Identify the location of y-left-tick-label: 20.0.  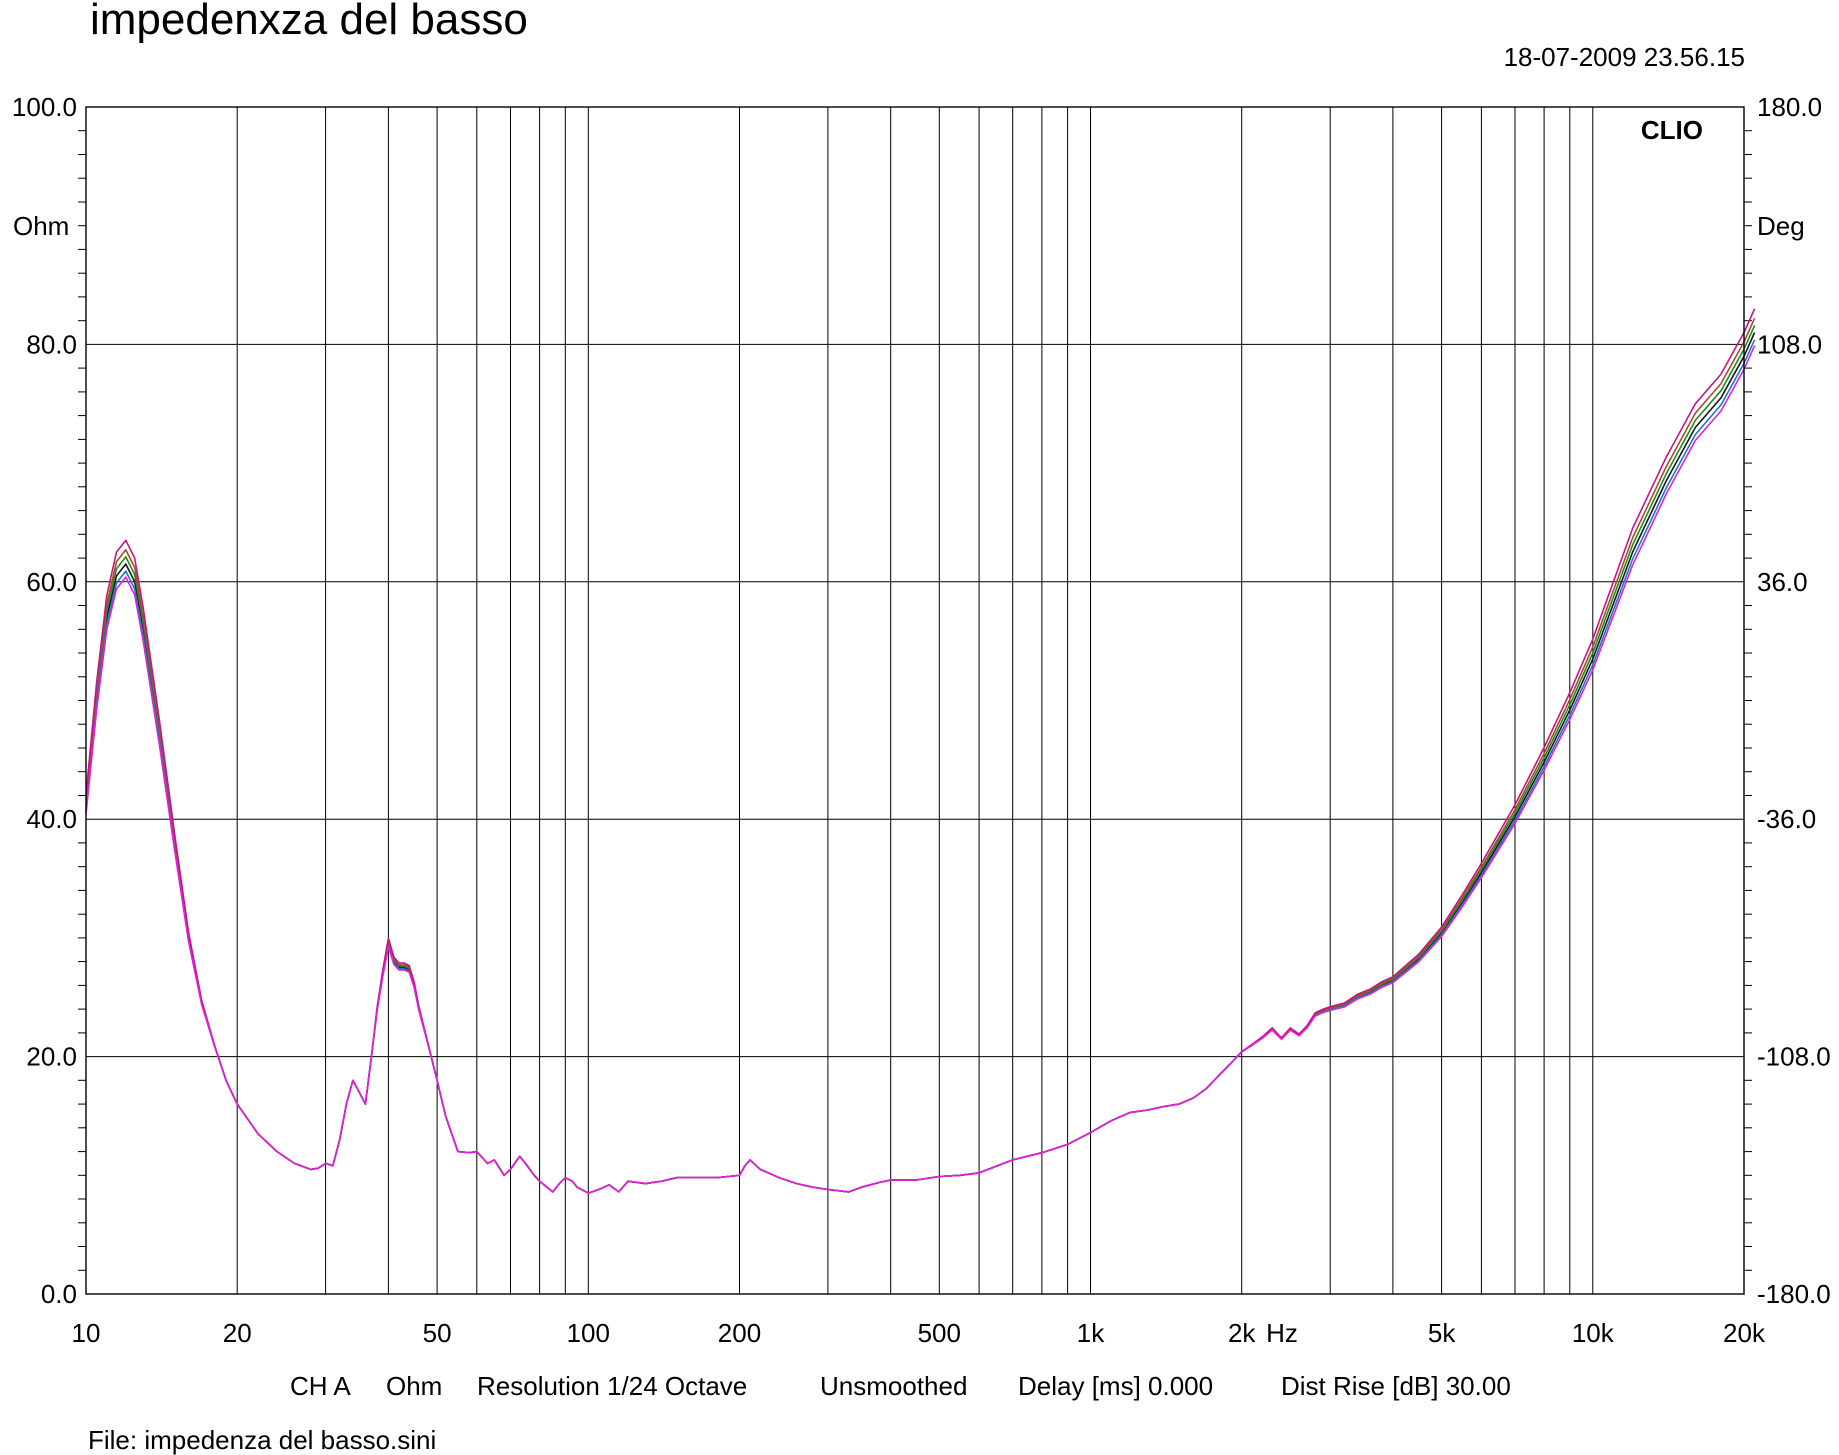
(51, 1057).